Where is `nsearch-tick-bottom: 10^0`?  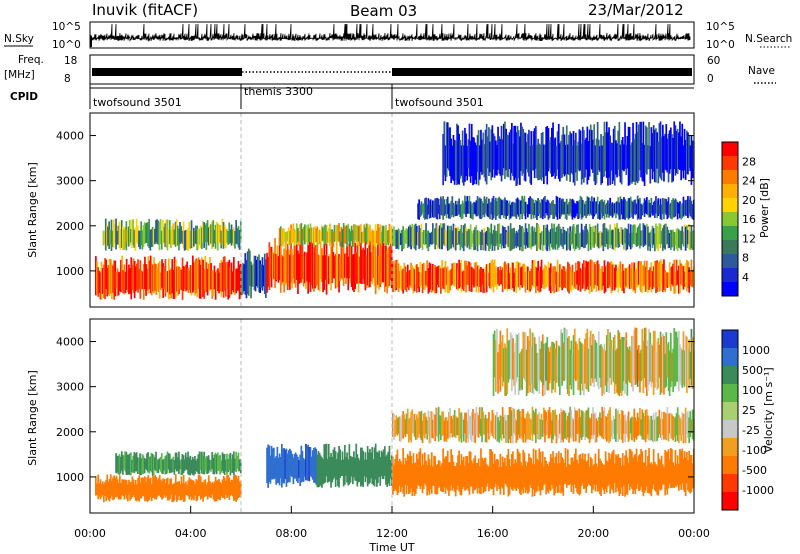
nsearch-tick-bottom: 10^0 is located at coordinates (720, 45).